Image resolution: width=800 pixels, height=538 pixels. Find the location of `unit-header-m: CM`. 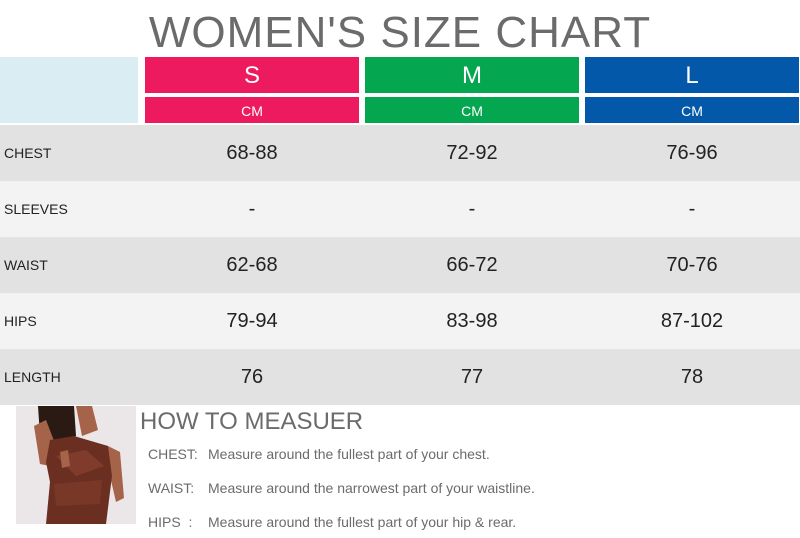

unit-header-m: CM is located at coordinates (472, 110).